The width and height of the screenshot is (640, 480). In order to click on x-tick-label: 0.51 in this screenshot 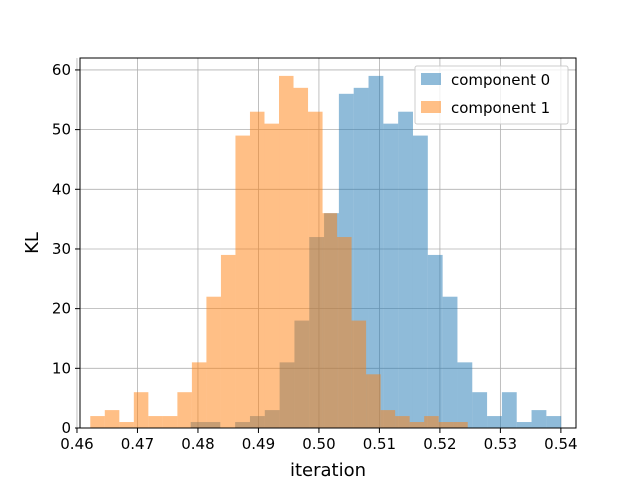, I will do `click(379, 444)`.